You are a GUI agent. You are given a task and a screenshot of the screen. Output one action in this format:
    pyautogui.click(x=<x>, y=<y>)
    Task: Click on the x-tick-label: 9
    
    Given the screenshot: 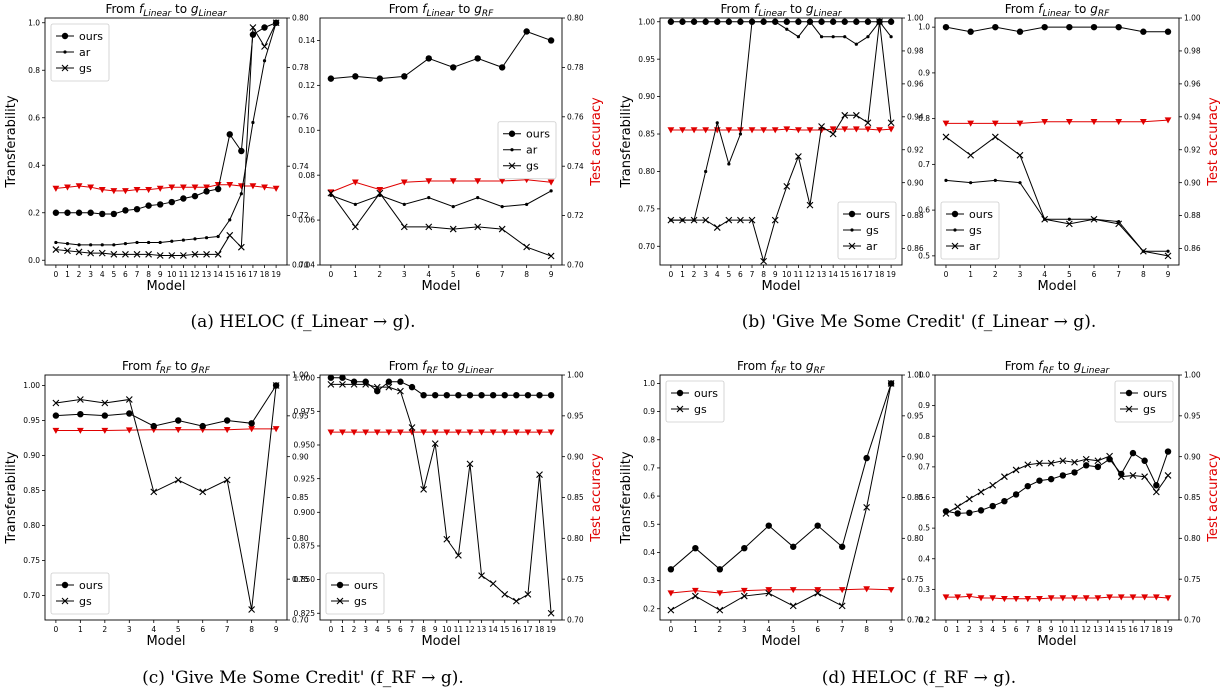 What is the action you would take?
    pyautogui.click(x=891, y=629)
    